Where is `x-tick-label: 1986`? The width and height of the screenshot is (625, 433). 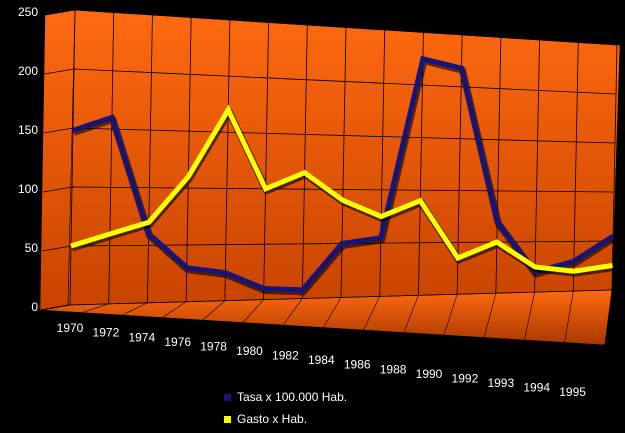
x-tick-label: 1986 is located at coordinates (357, 365).